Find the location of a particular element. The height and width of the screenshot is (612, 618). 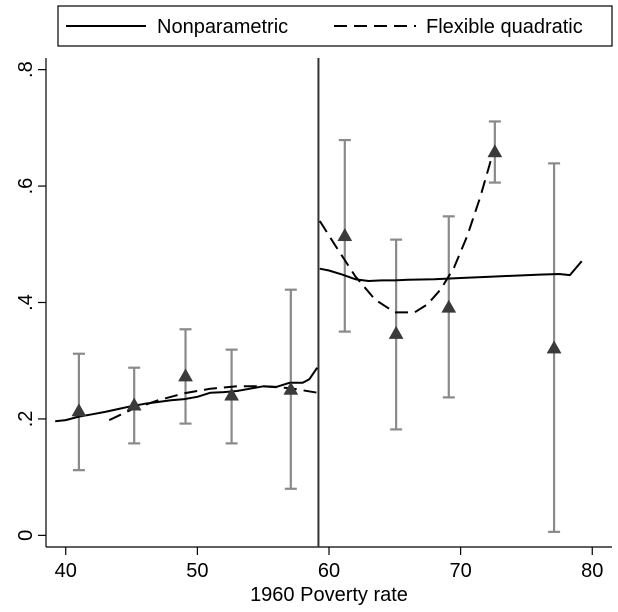

x-tick-label: 70 is located at coordinates (461, 571).